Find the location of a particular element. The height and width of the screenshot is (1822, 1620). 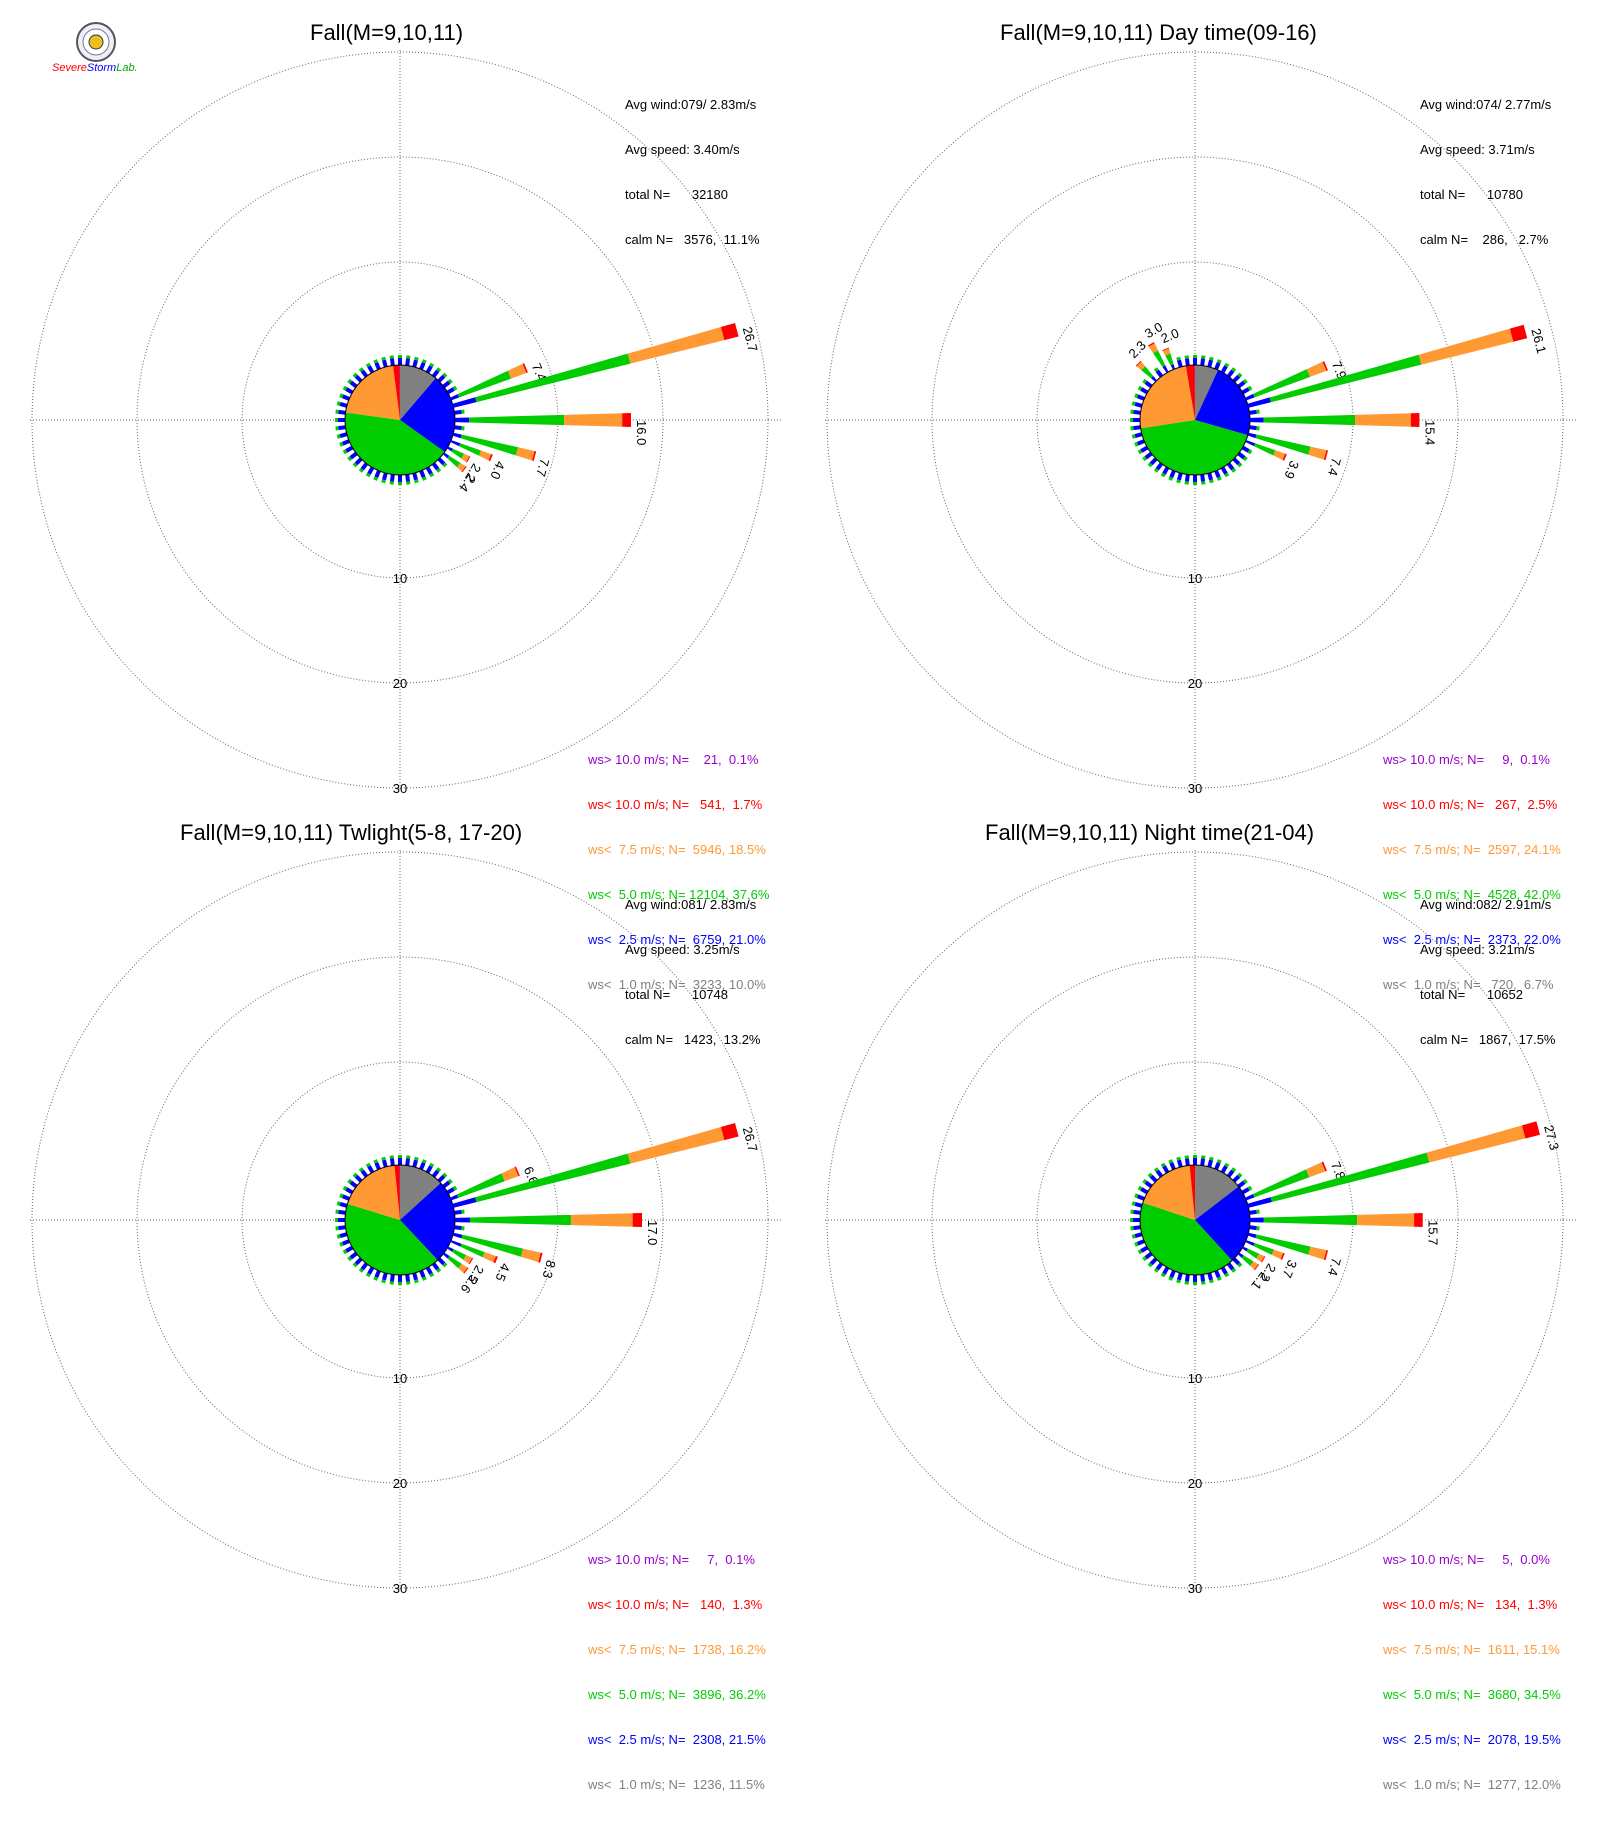

spoke-value-label: 26.7 is located at coordinates (750, 339).